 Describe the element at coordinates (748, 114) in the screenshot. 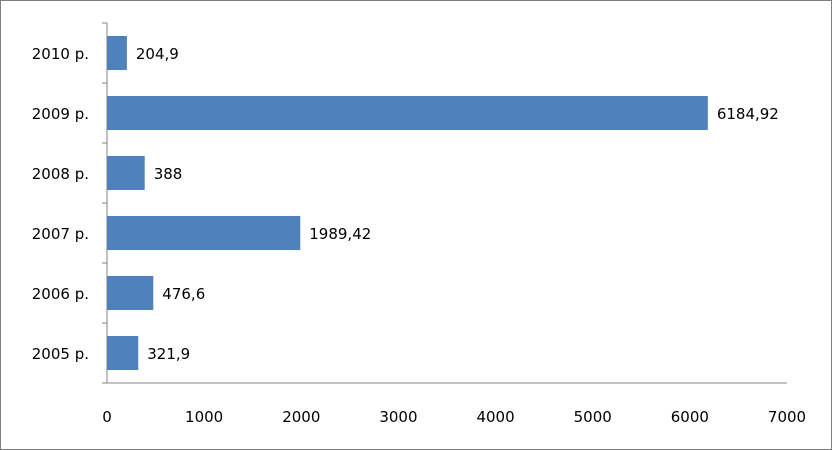

I see `data-label: 6184,92` at that location.